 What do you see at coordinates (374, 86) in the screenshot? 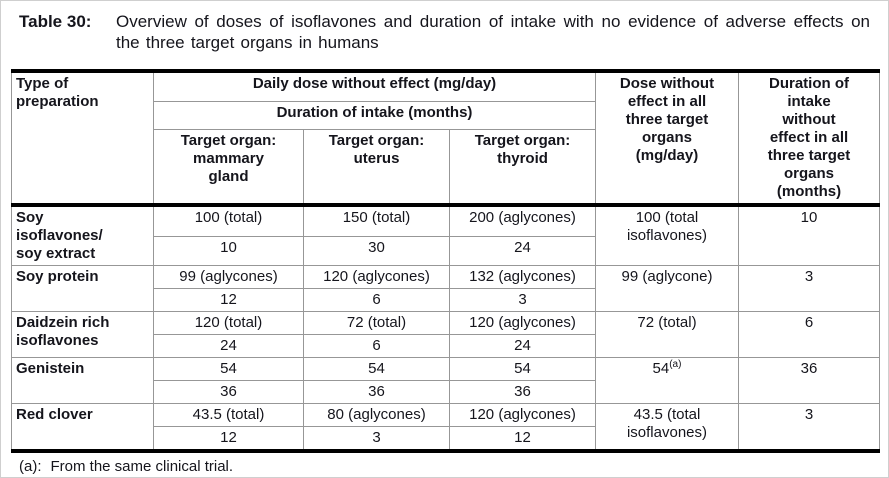
I see `header-daily-dose-group: Daily dose without effect (mg/day)` at bounding box center [374, 86].